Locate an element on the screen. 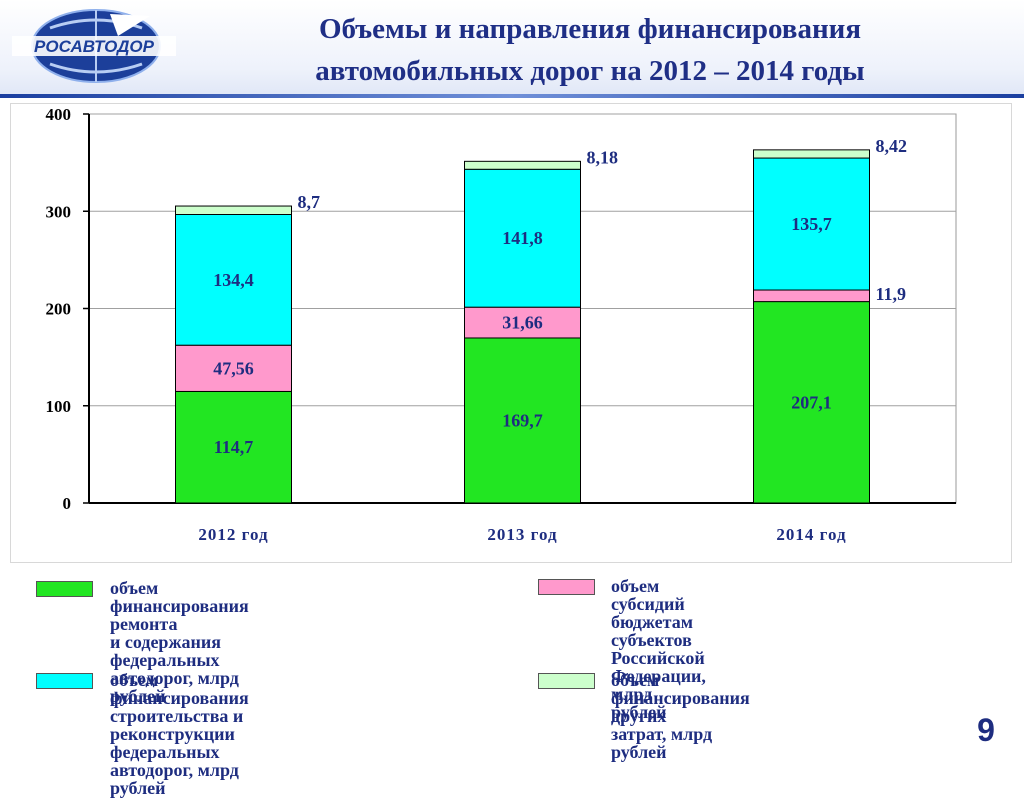  page-number: 9 is located at coordinates (986, 730).